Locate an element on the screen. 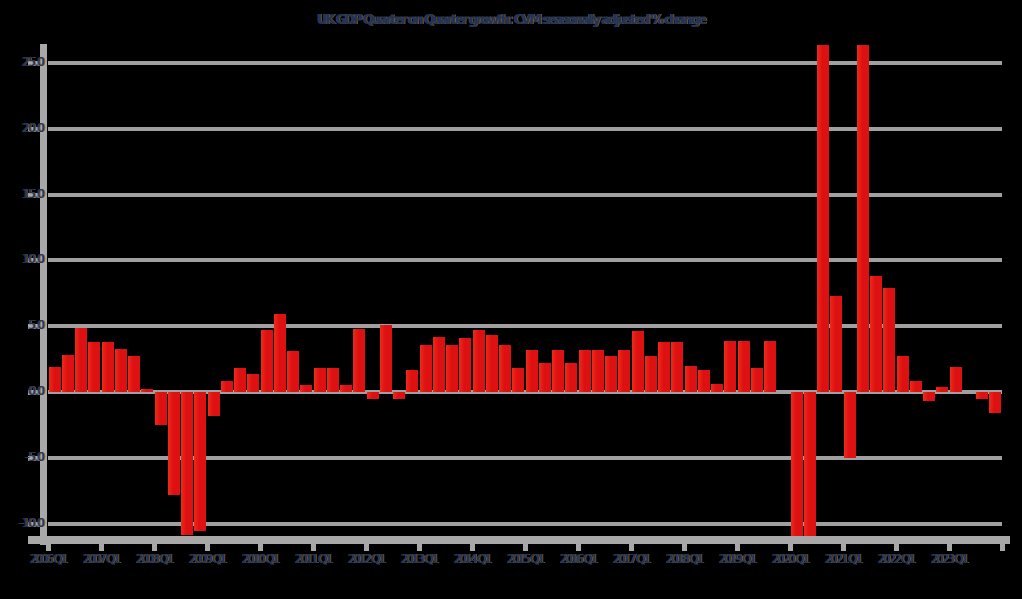 The height and width of the screenshot is (599, 1022). y-tick-label: 5.0 is located at coordinates (37, 325).